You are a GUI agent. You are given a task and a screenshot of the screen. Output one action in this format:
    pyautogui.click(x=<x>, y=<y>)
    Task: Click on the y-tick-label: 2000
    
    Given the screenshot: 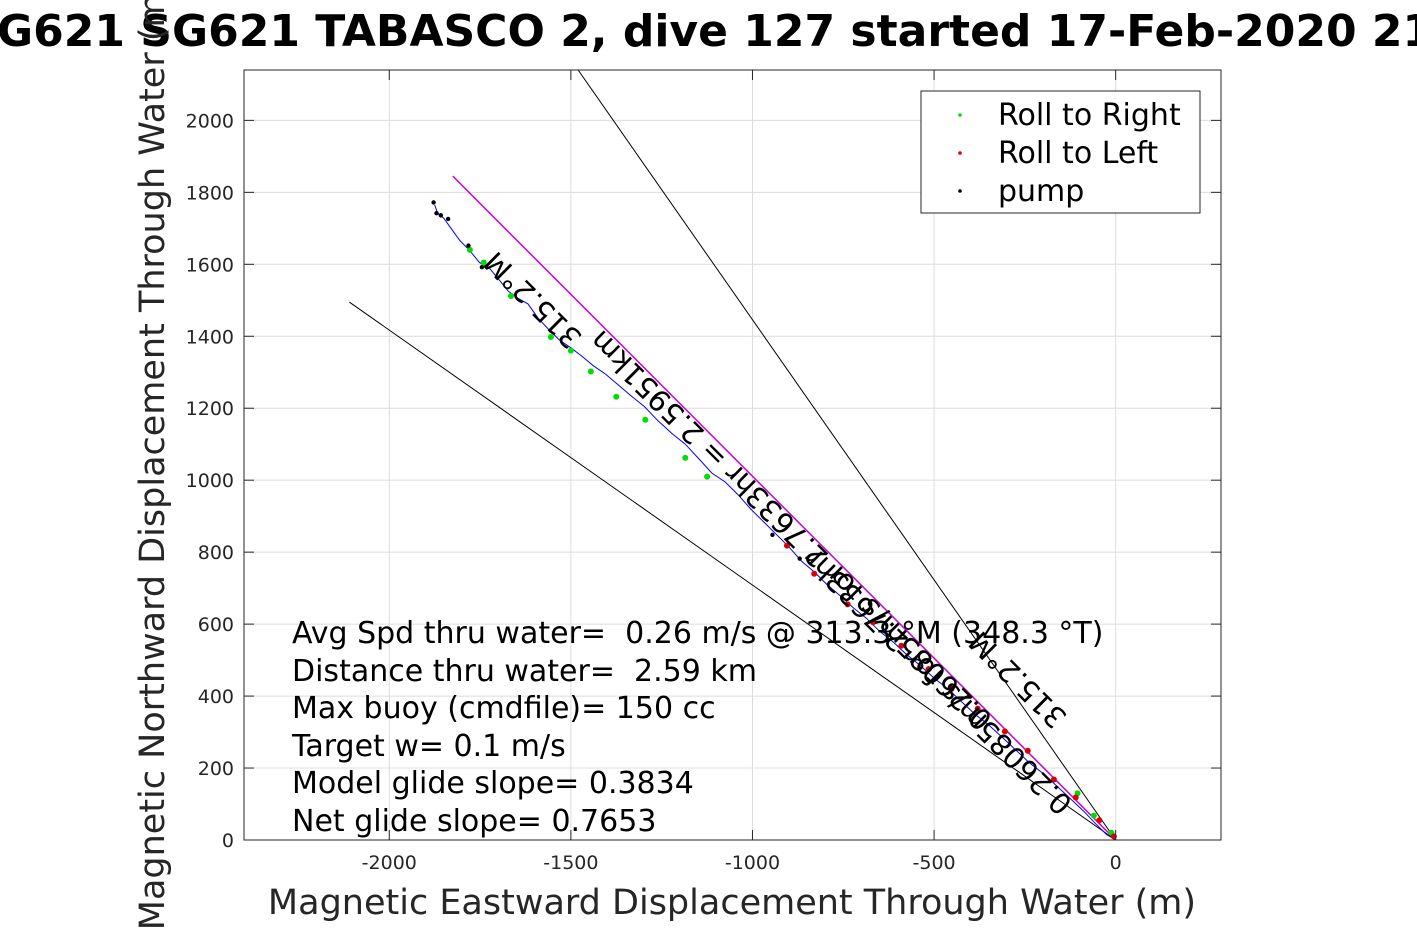 What is the action you would take?
    pyautogui.click(x=210, y=121)
    